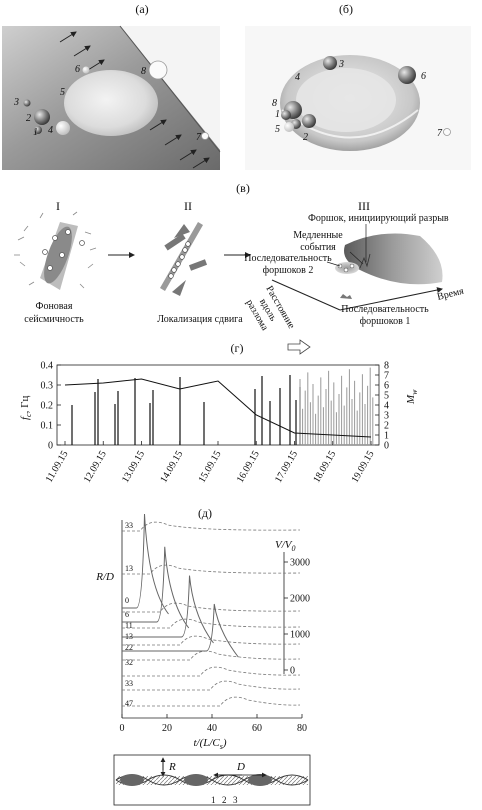  I want to click on stage-2-graphic, so click(184, 259).